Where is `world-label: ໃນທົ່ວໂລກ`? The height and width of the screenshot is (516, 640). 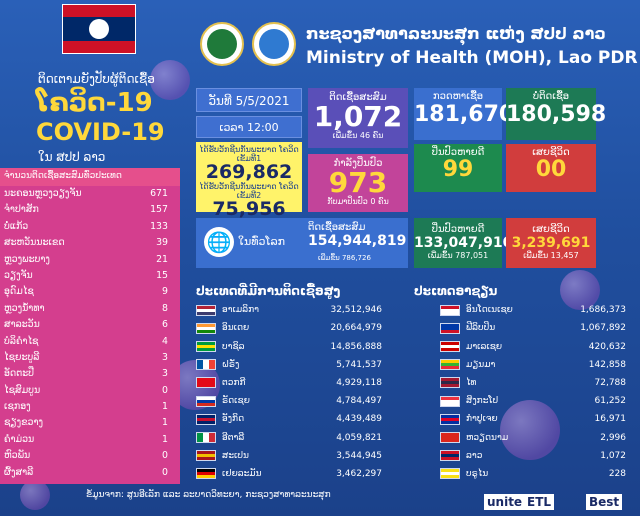 world-label: ໃນທົ່ວໂລກ is located at coordinates (262, 241).